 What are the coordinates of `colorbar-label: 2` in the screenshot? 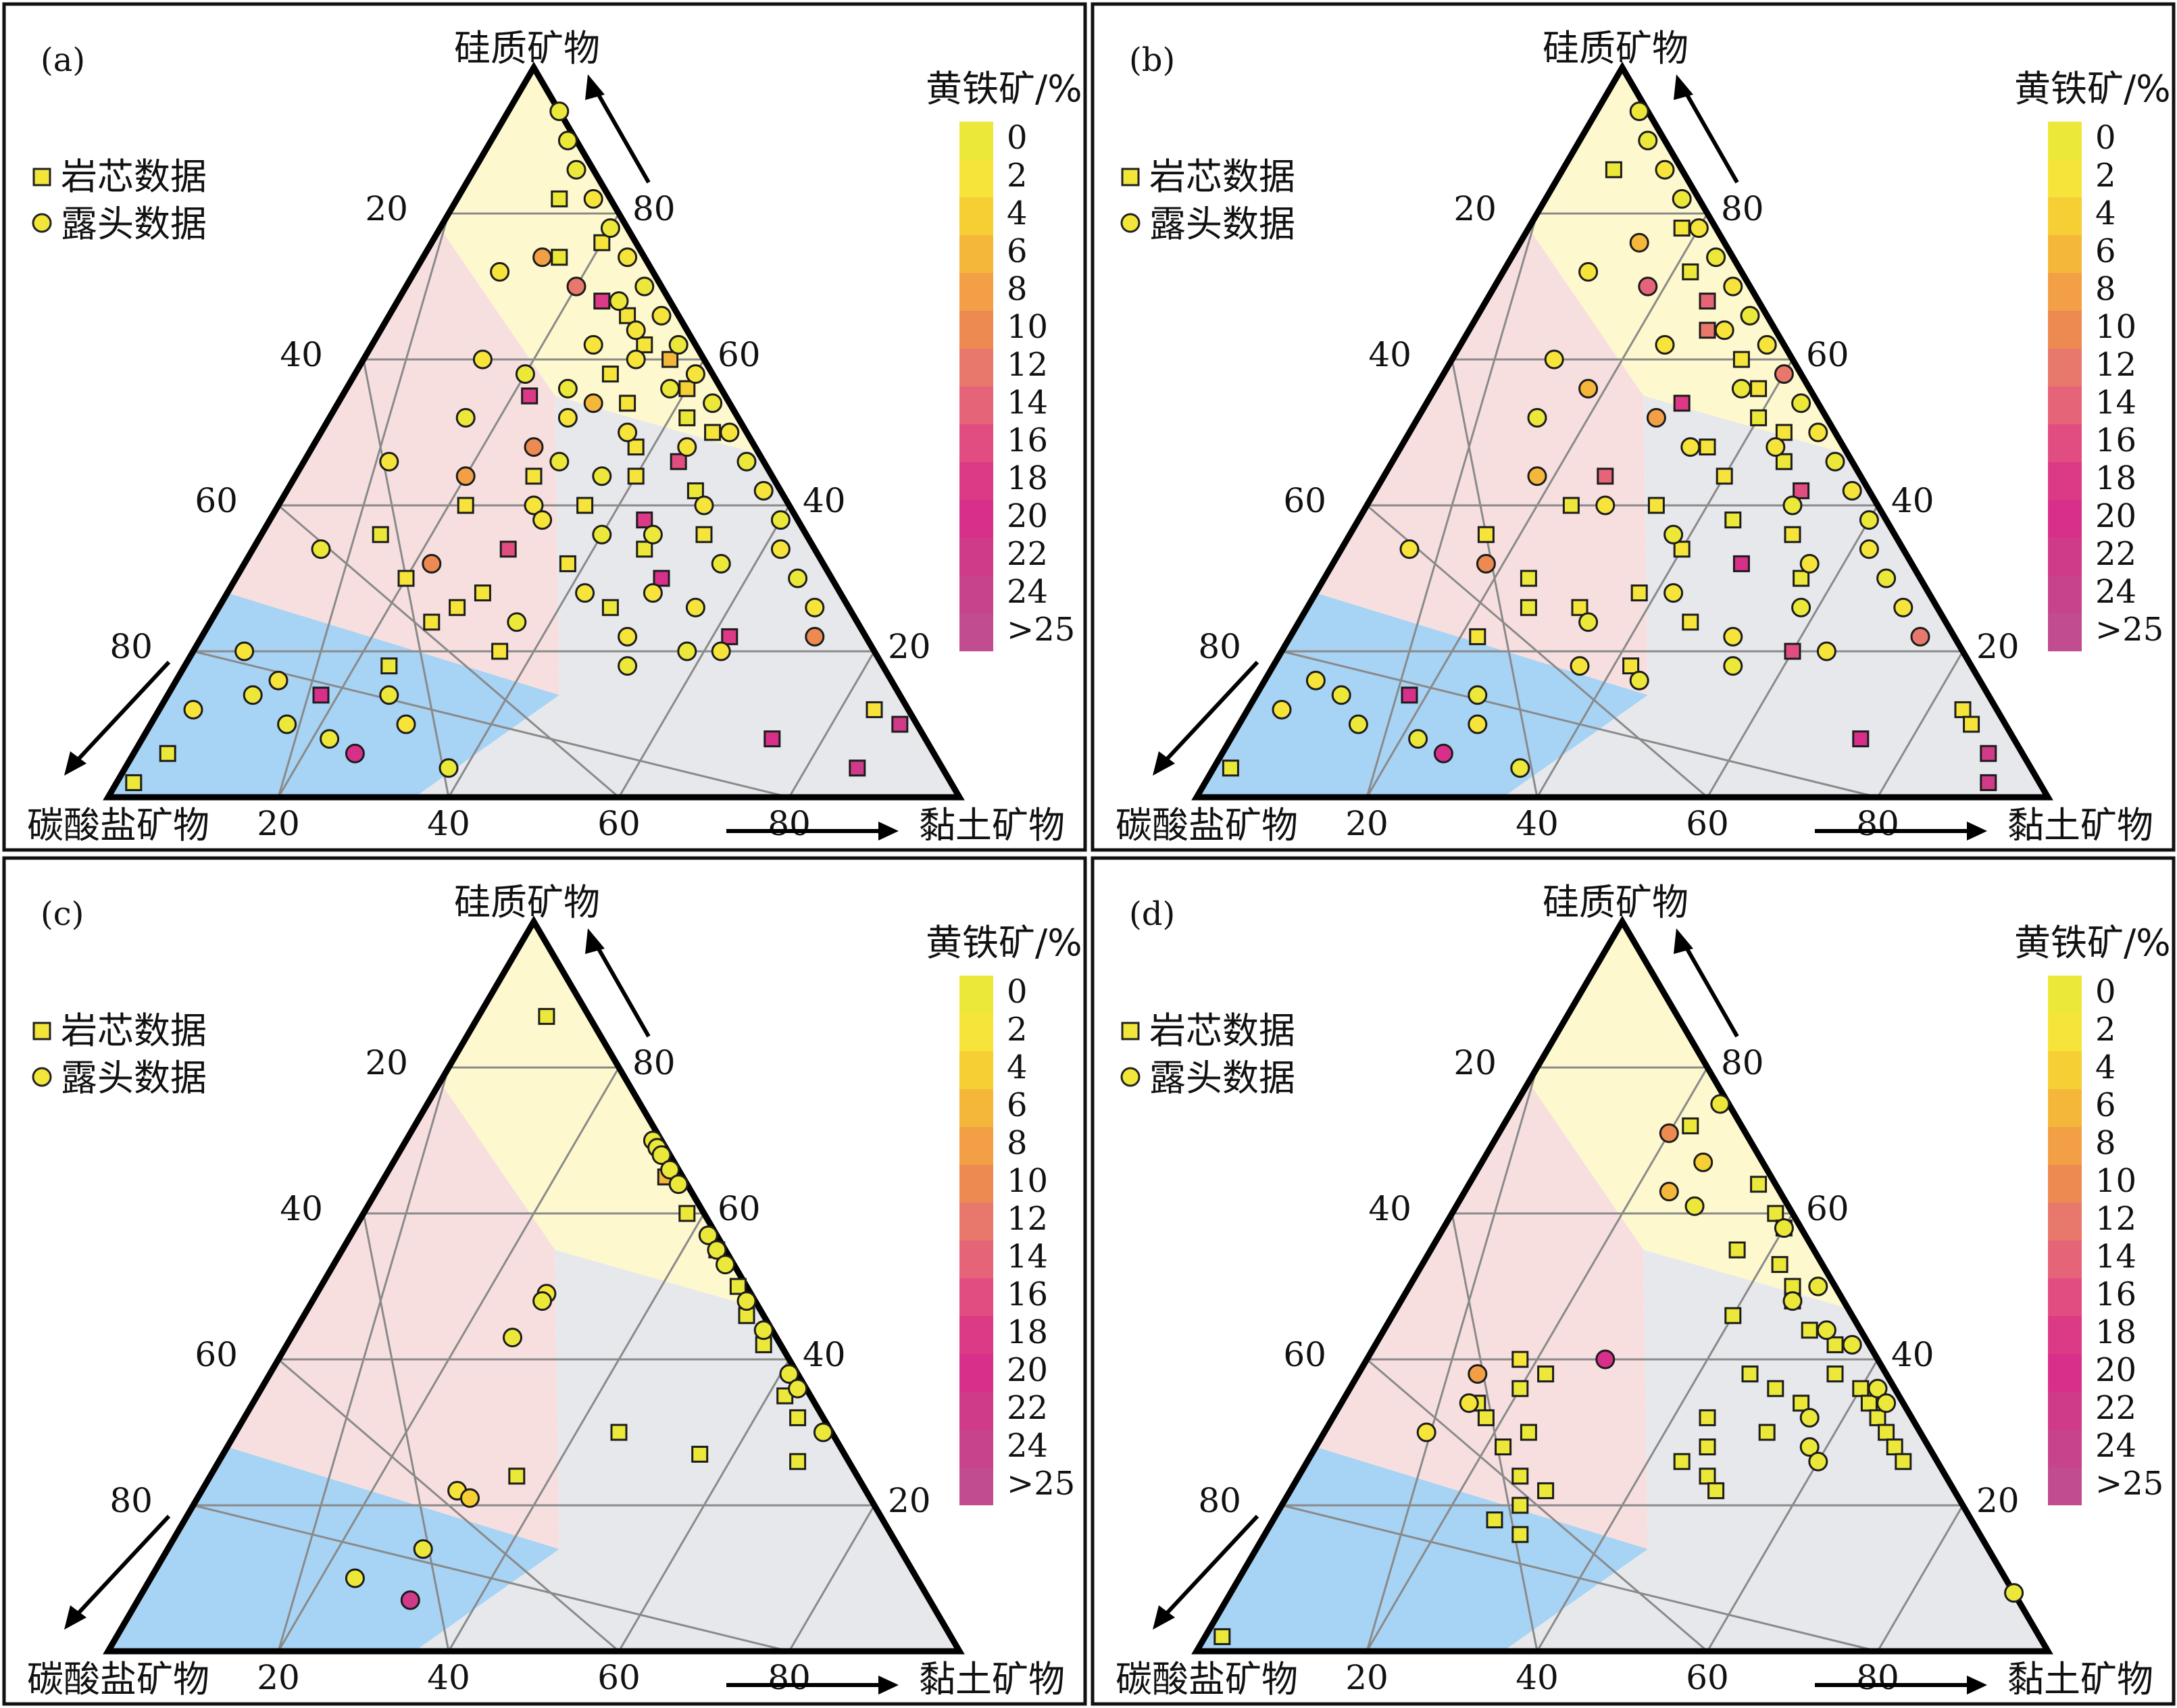 It's located at (2105, 1030).